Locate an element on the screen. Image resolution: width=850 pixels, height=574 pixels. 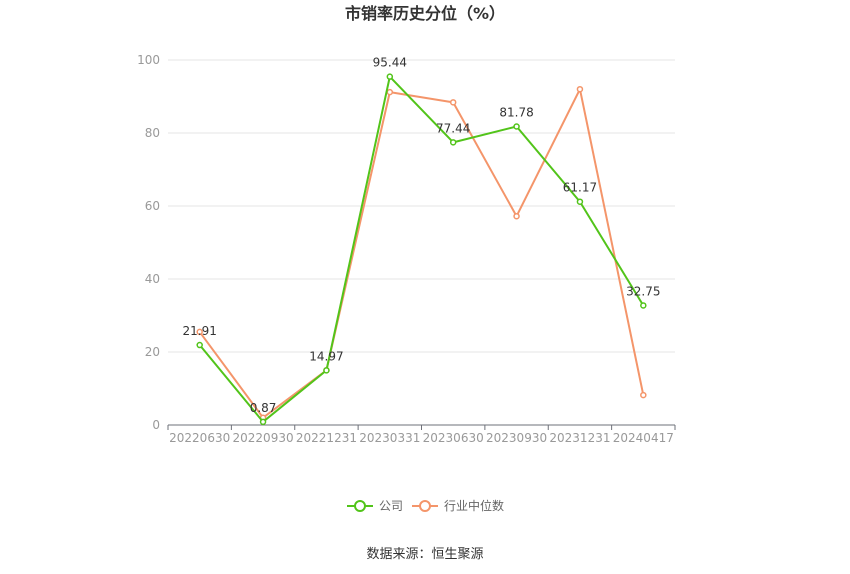
x-tick-label: 20231231 is located at coordinates (579, 438).